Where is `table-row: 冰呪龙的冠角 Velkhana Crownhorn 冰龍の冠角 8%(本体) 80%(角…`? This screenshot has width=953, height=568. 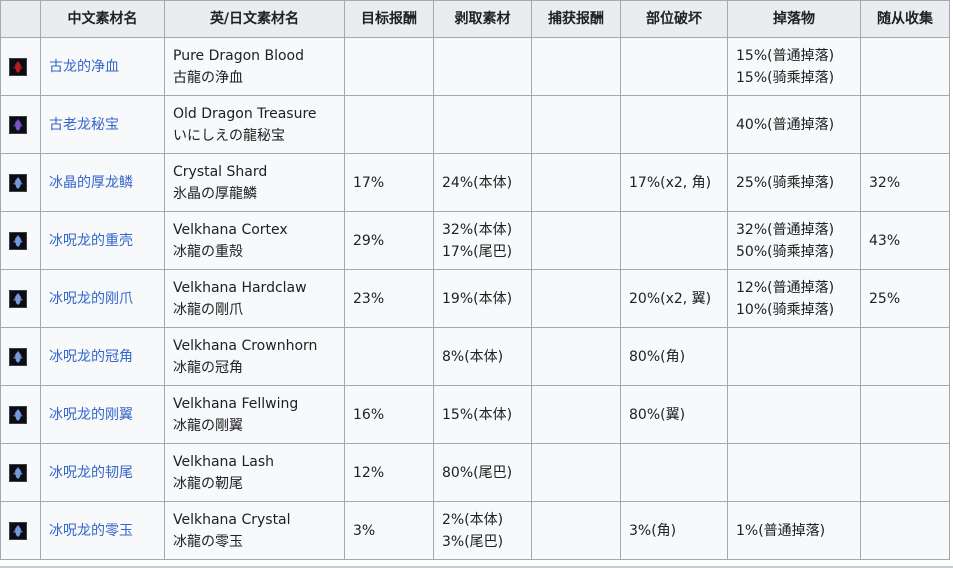 table-row: 冰呪龙的冠角 Velkhana Crownhorn 冰龍の冠角 8%(本体) 80%(角… is located at coordinates (475, 356).